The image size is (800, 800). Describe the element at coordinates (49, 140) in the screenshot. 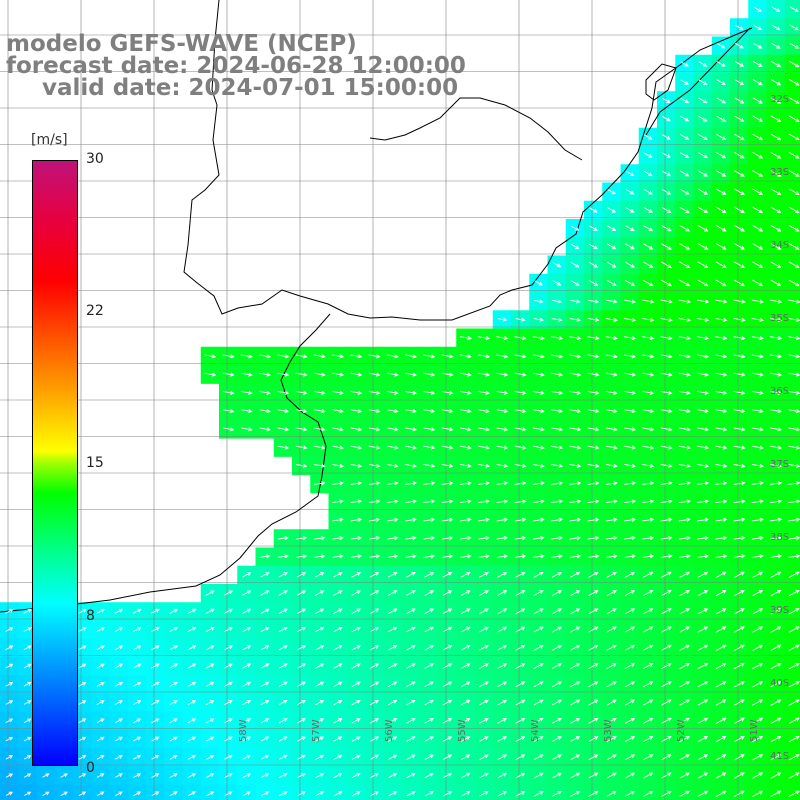

I see `colorbar-unit: [m/s]` at that location.